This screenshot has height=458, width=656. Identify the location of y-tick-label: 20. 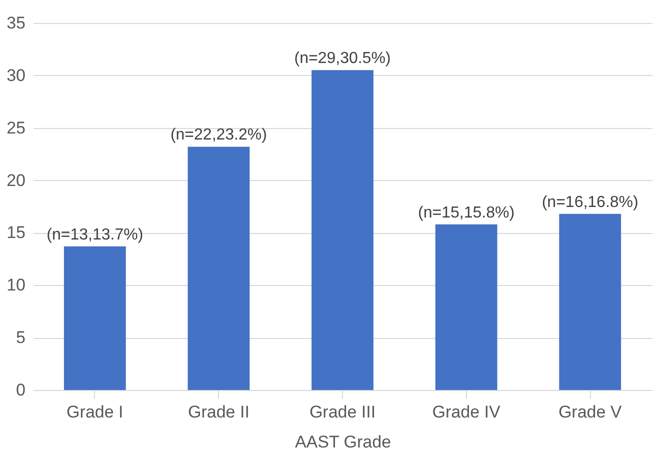
(16, 180).